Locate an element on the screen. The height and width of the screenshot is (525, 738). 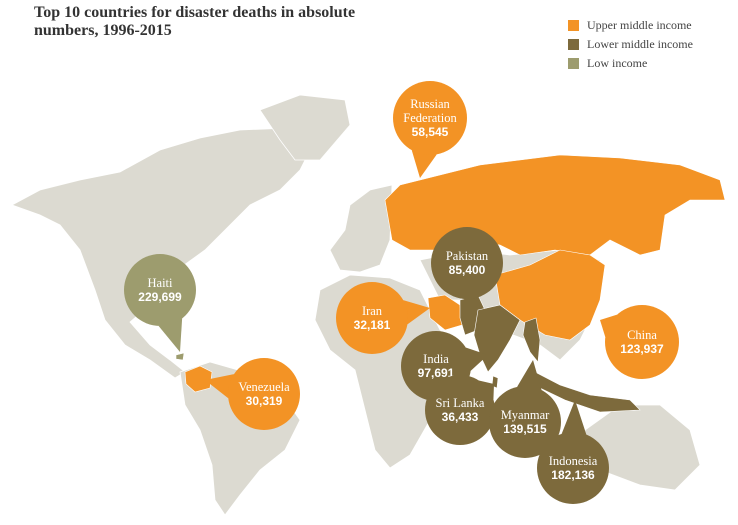
country-name: Haiti is located at coordinates (160, 283).